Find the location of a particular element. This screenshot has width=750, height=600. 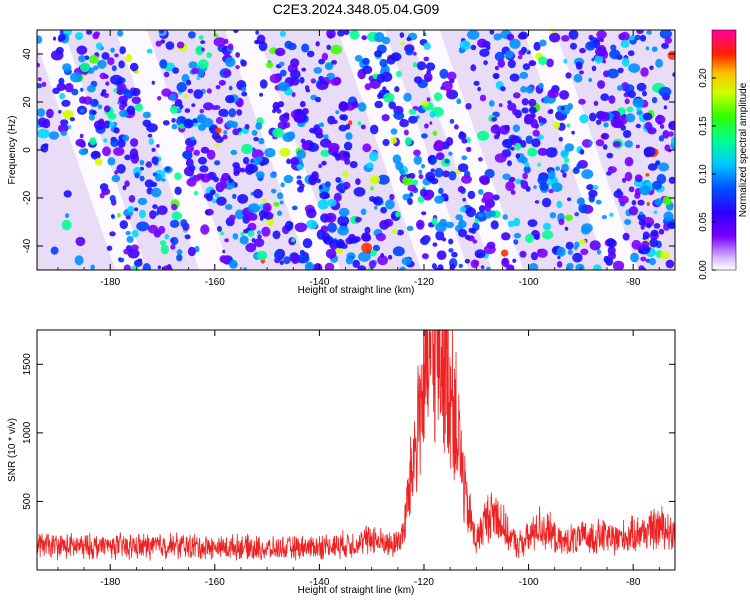

snr-y-tick-label: 1500 is located at coordinates (27, 364).